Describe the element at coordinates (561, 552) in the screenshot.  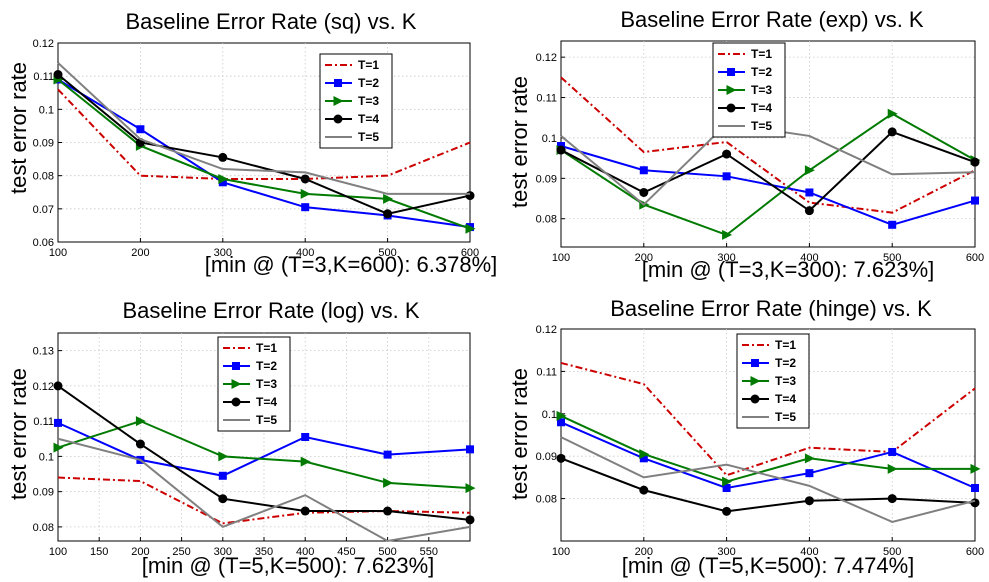
I see `x-tick-label: 100` at that location.